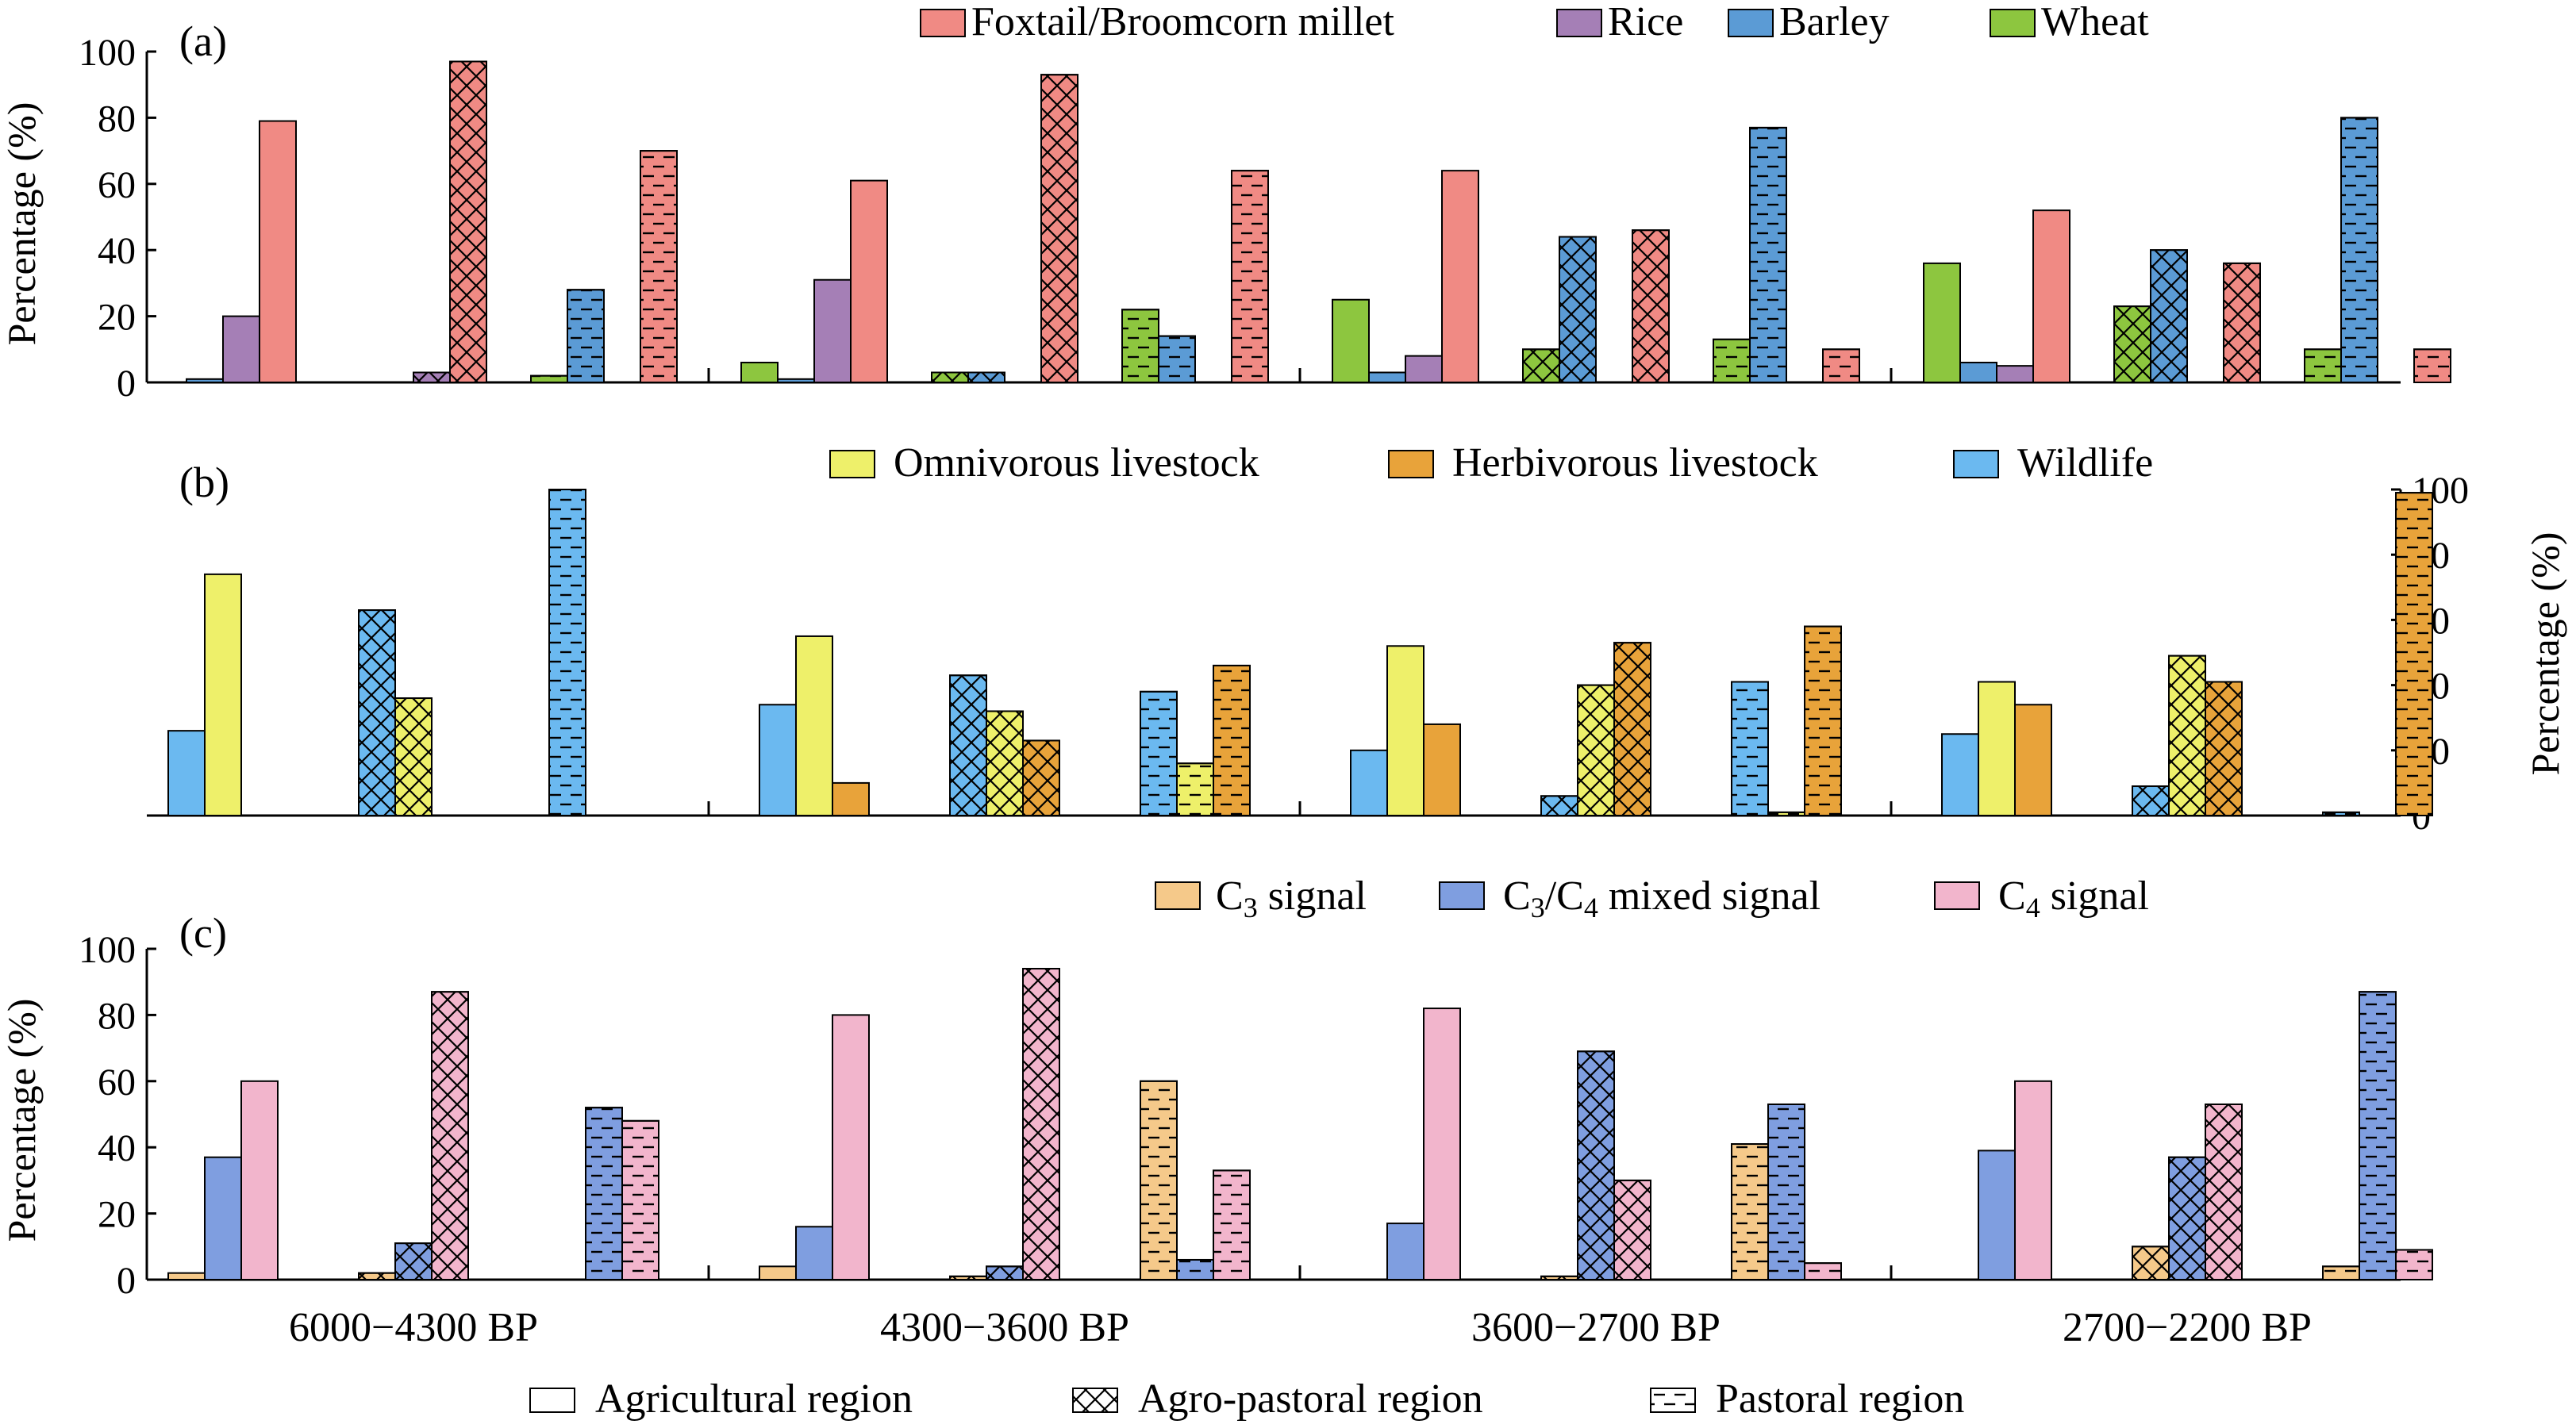  What do you see at coordinates (1942, 322) in the screenshot?
I see `bar-a-wheat-agricultural` at bounding box center [1942, 322].